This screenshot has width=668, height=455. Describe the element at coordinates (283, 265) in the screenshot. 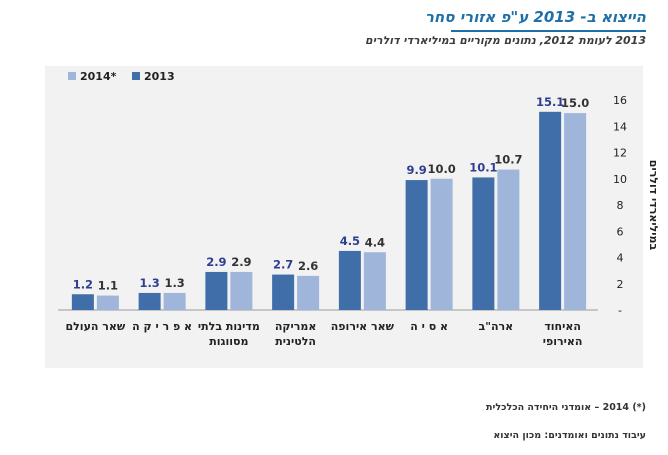

I see `data-label: 2.7` at that location.